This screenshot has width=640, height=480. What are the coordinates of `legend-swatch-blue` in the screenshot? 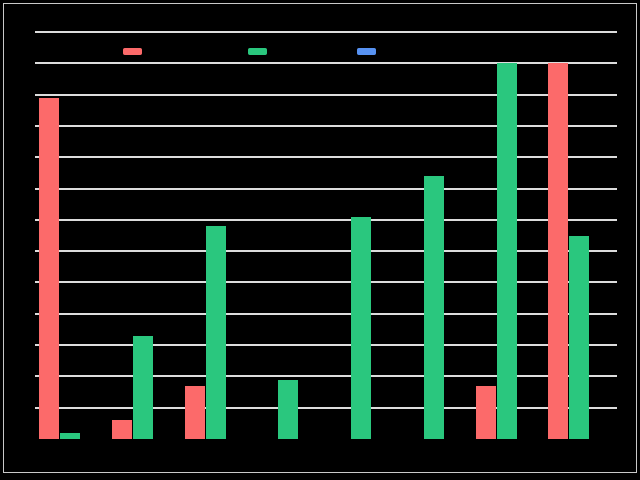 It's located at (366, 51).